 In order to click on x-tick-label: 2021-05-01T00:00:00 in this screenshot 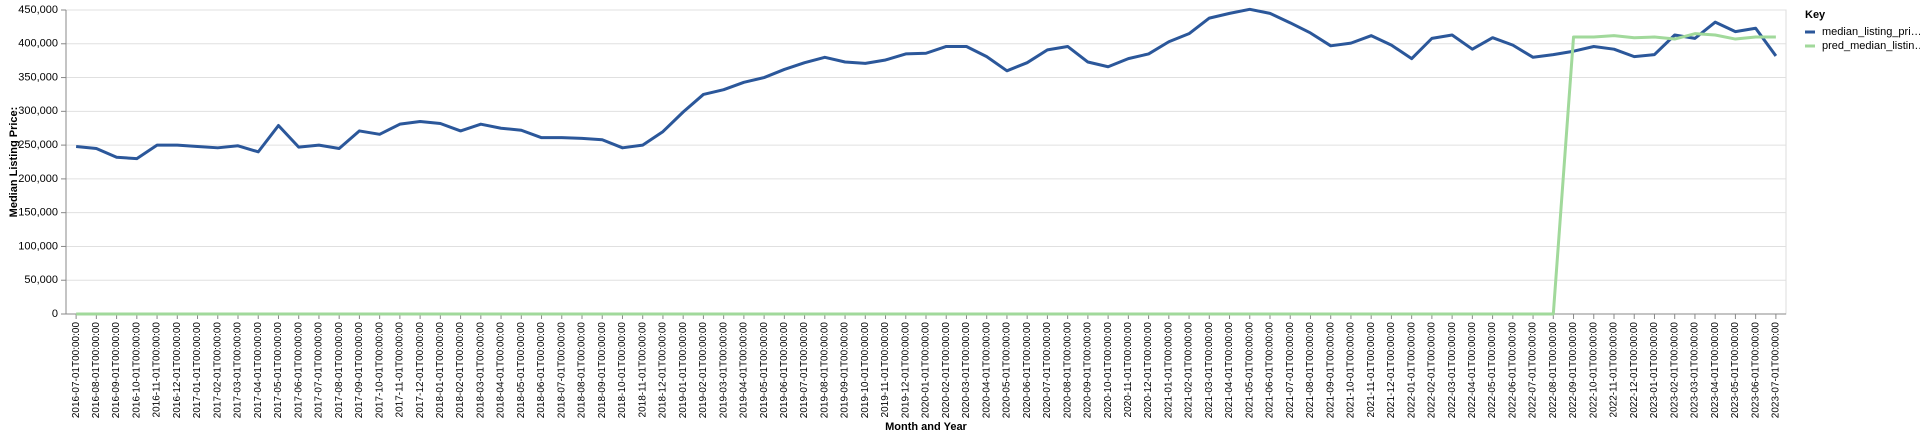, I will do `click(1249, 370)`.